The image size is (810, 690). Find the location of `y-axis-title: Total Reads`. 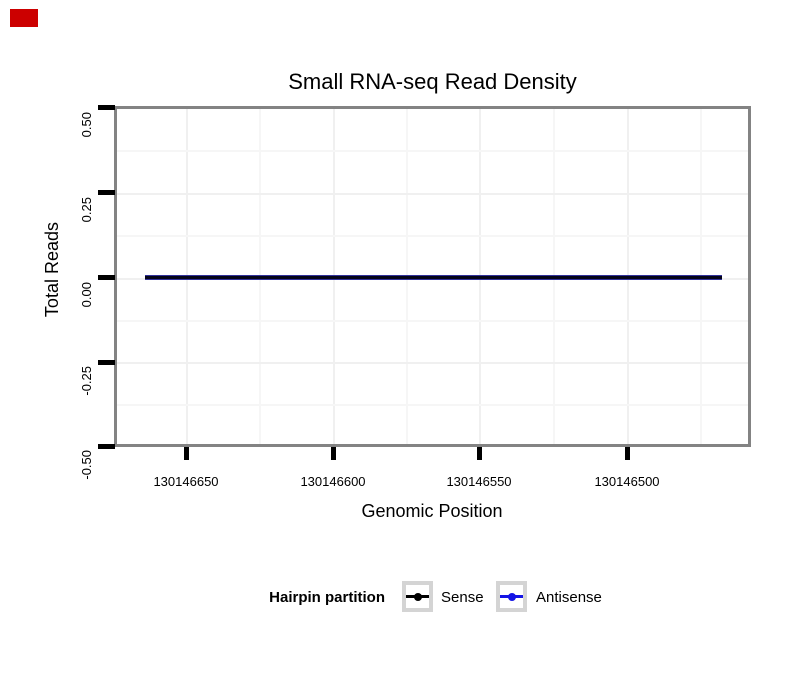

y-axis-title: Total Reads is located at coordinates (52, 270).